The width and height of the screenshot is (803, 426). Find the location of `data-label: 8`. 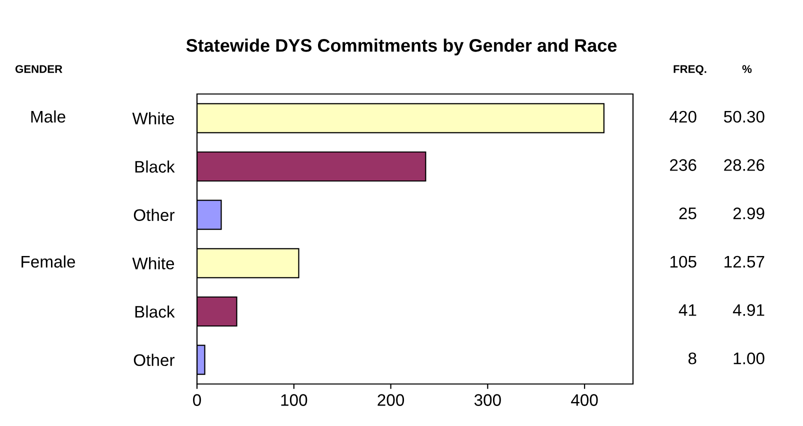

data-label: 8 is located at coordinates (692, 358).